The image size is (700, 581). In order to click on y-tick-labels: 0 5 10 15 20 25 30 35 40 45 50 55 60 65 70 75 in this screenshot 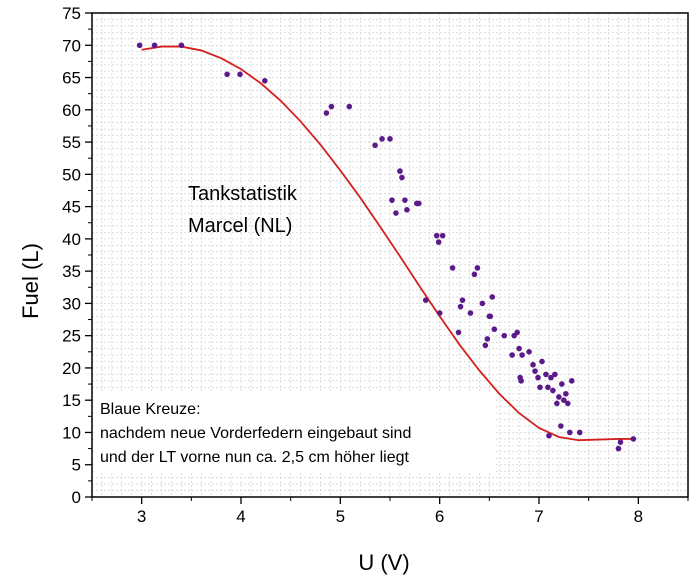, I will do `click(71, 255)`.